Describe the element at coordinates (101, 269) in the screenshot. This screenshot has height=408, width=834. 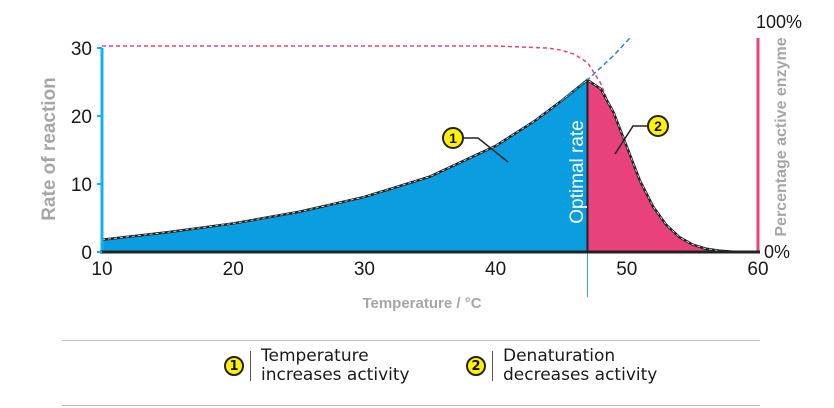
I see `x-tick-label: 10` at that location.